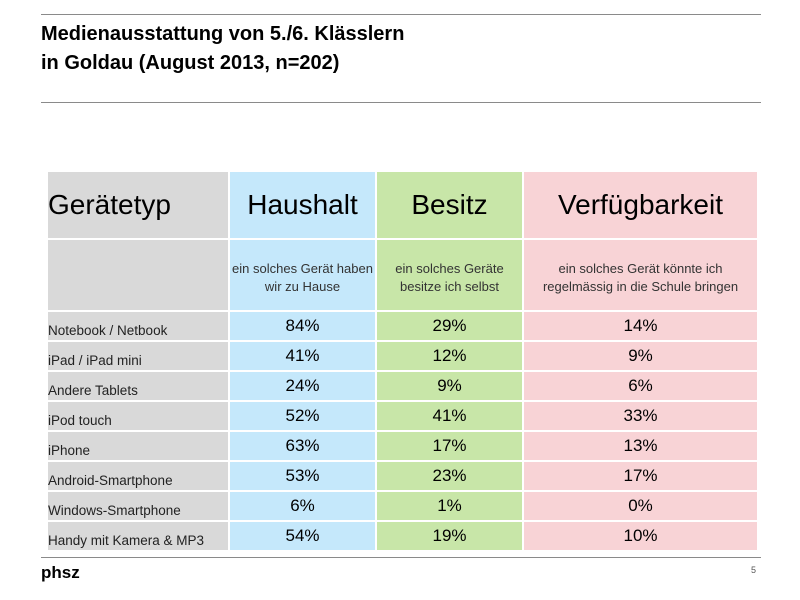 The width and height of the screenshot is (800, 600). Describe the element at coordinates (640, 326) in the screenshot. I see `table-cell: 14%` at that location.